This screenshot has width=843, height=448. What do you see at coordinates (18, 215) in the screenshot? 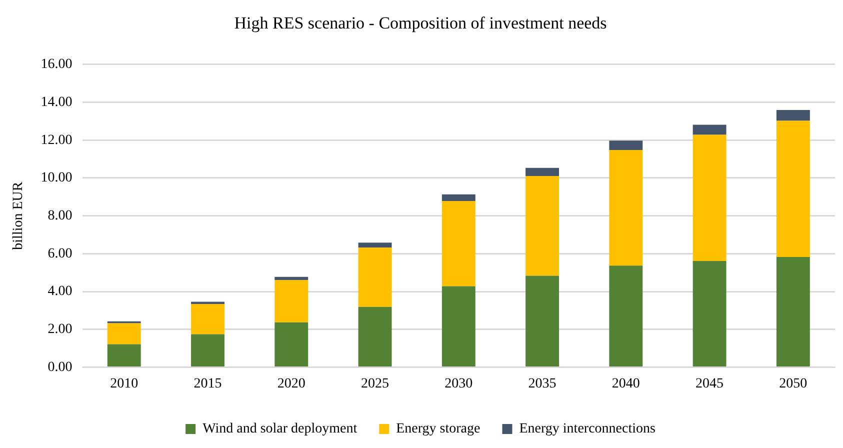
I see `y-axis-title: billion EUR` at bounding box center [18, 215].